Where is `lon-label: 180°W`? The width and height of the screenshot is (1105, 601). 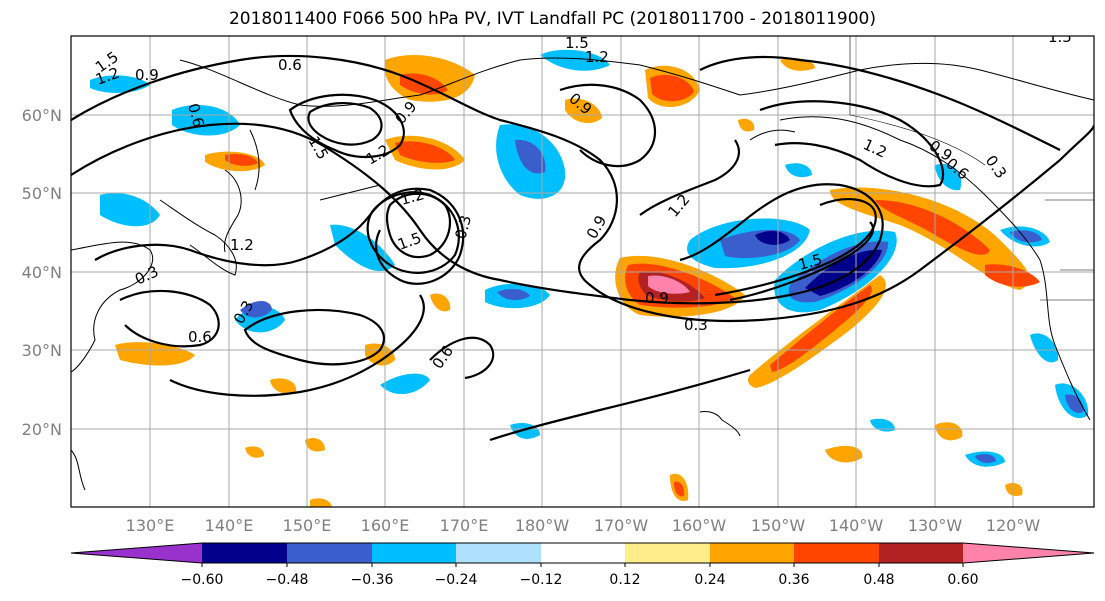 lon-label: 180°W is located at coordinates (542, 525).